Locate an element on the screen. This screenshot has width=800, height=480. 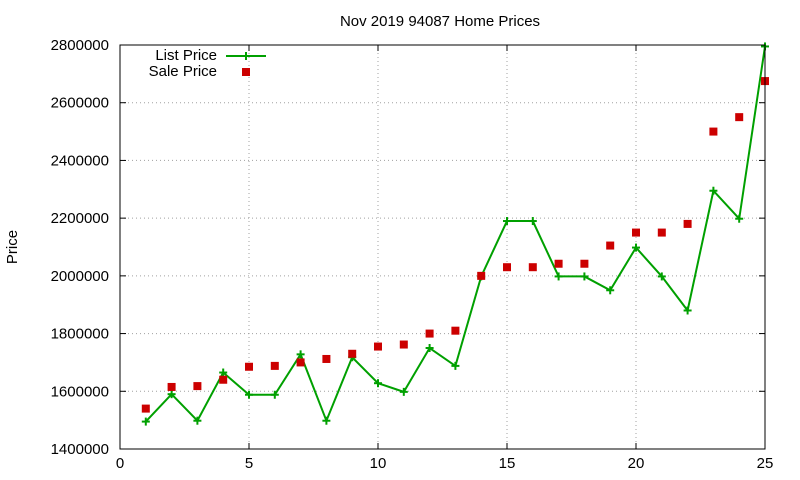
y-tick-label: 2600000 is located at coordinates (80, 103).